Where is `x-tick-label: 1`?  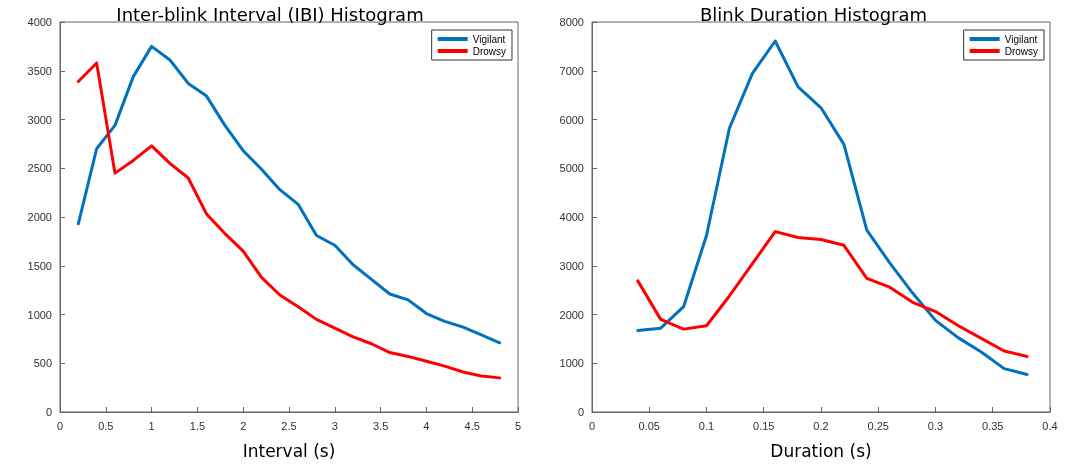 x-tick-label: 1 is located at coordinates (151, 425).